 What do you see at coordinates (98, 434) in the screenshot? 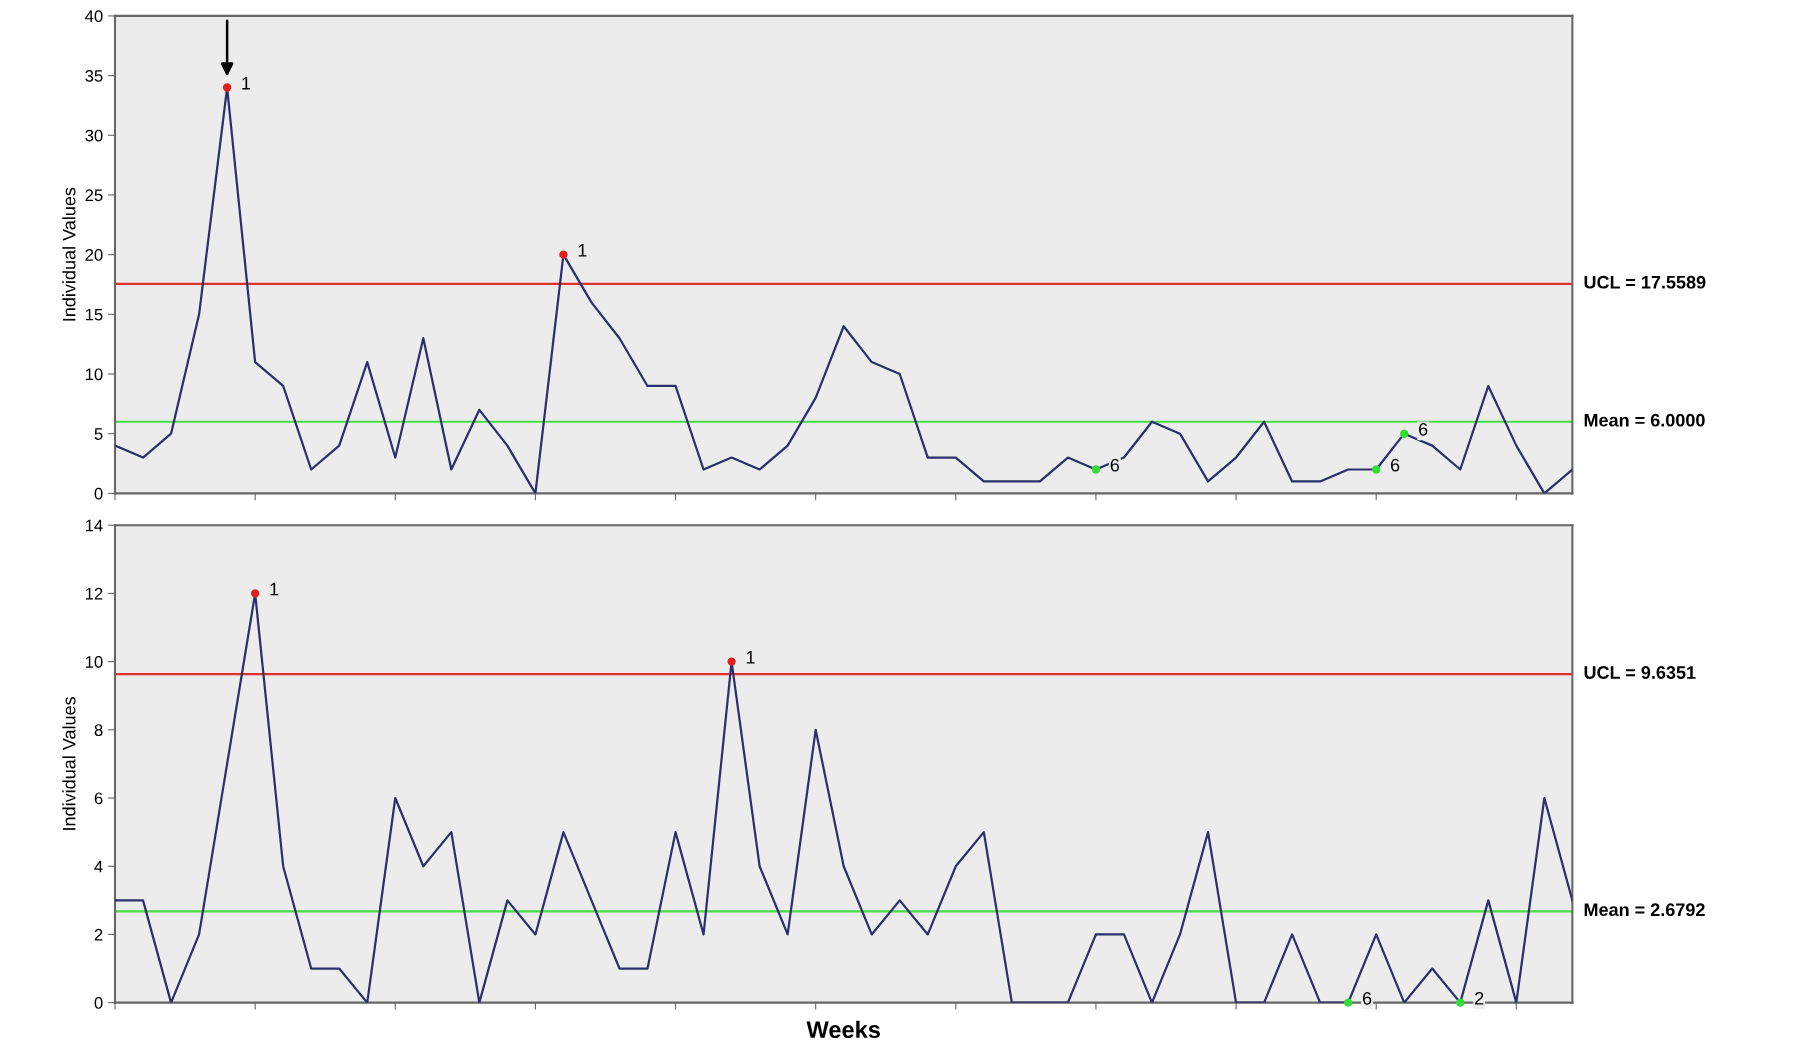
I see `y-tick-label: 5` at bounding box center [98, 434].